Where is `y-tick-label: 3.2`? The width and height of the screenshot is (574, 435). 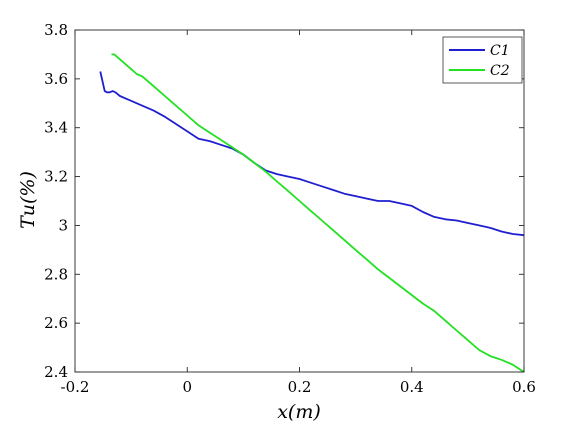 y-tick-label: 3.2 is located at coordinates (56, 177).